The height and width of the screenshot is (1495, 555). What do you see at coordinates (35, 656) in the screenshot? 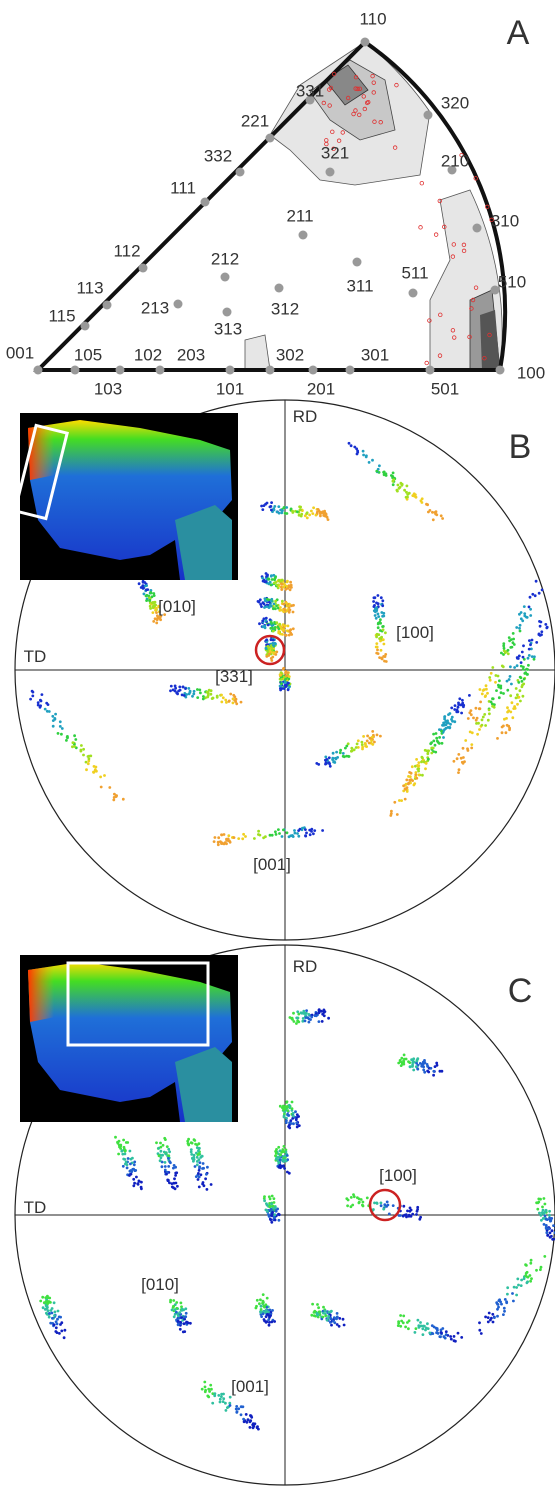
I see `axis-label: TD` at bounding box center [35, 656].